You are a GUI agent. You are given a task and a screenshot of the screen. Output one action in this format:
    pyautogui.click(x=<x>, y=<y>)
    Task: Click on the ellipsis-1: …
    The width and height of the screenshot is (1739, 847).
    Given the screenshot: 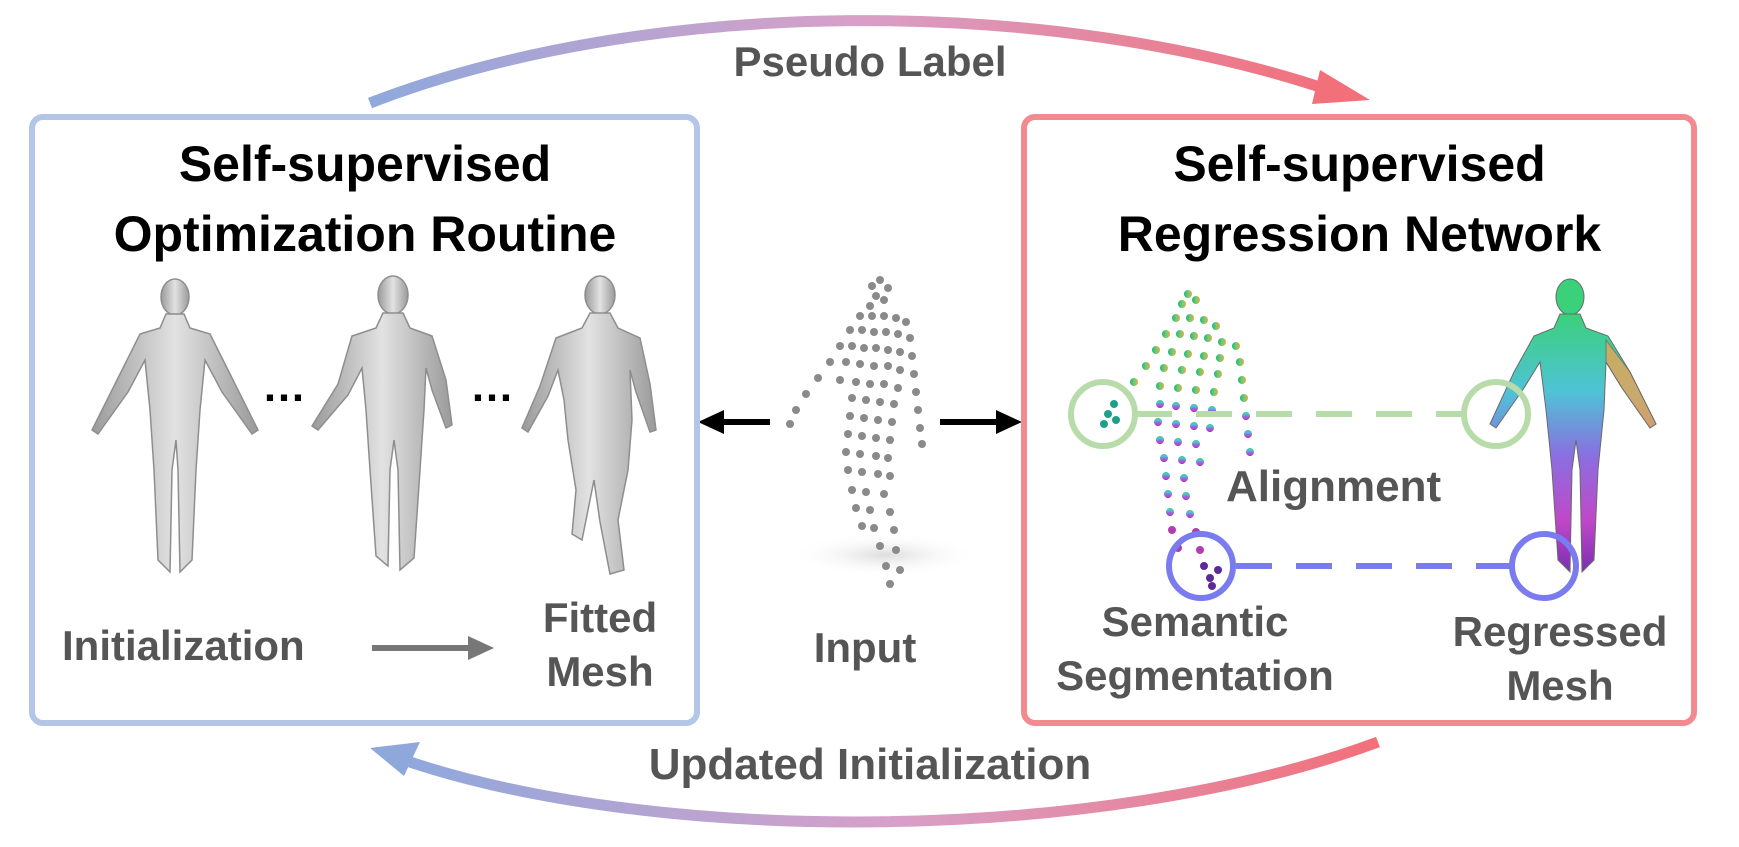 What is the action you would take?
    pyautogui.click(x=284, y=386)
    